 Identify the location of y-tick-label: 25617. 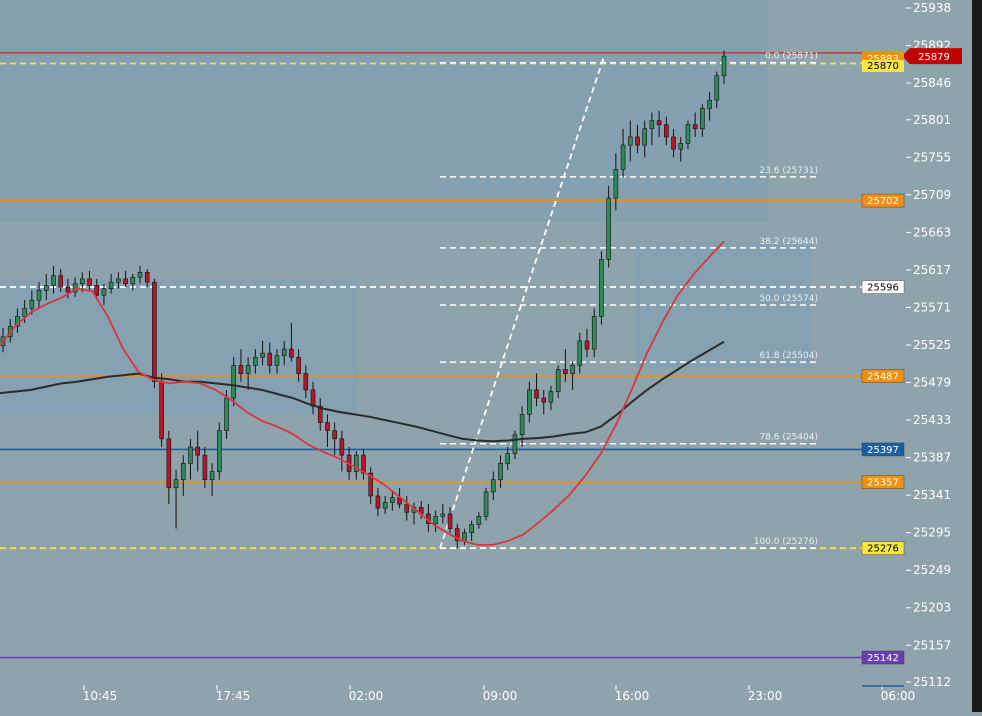
(932, 270).